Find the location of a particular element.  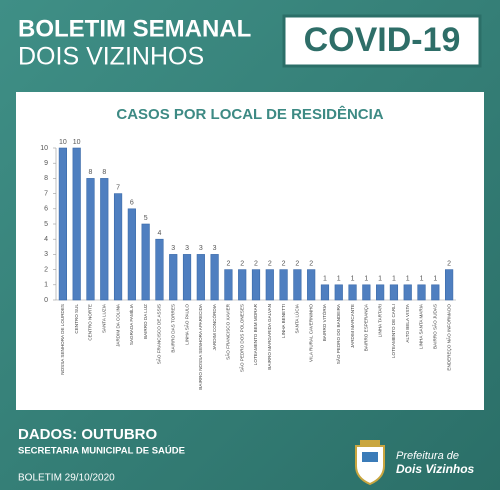

x-tick-label: BAIRRO ESPERANÇA is located at coordinates (366, 327).